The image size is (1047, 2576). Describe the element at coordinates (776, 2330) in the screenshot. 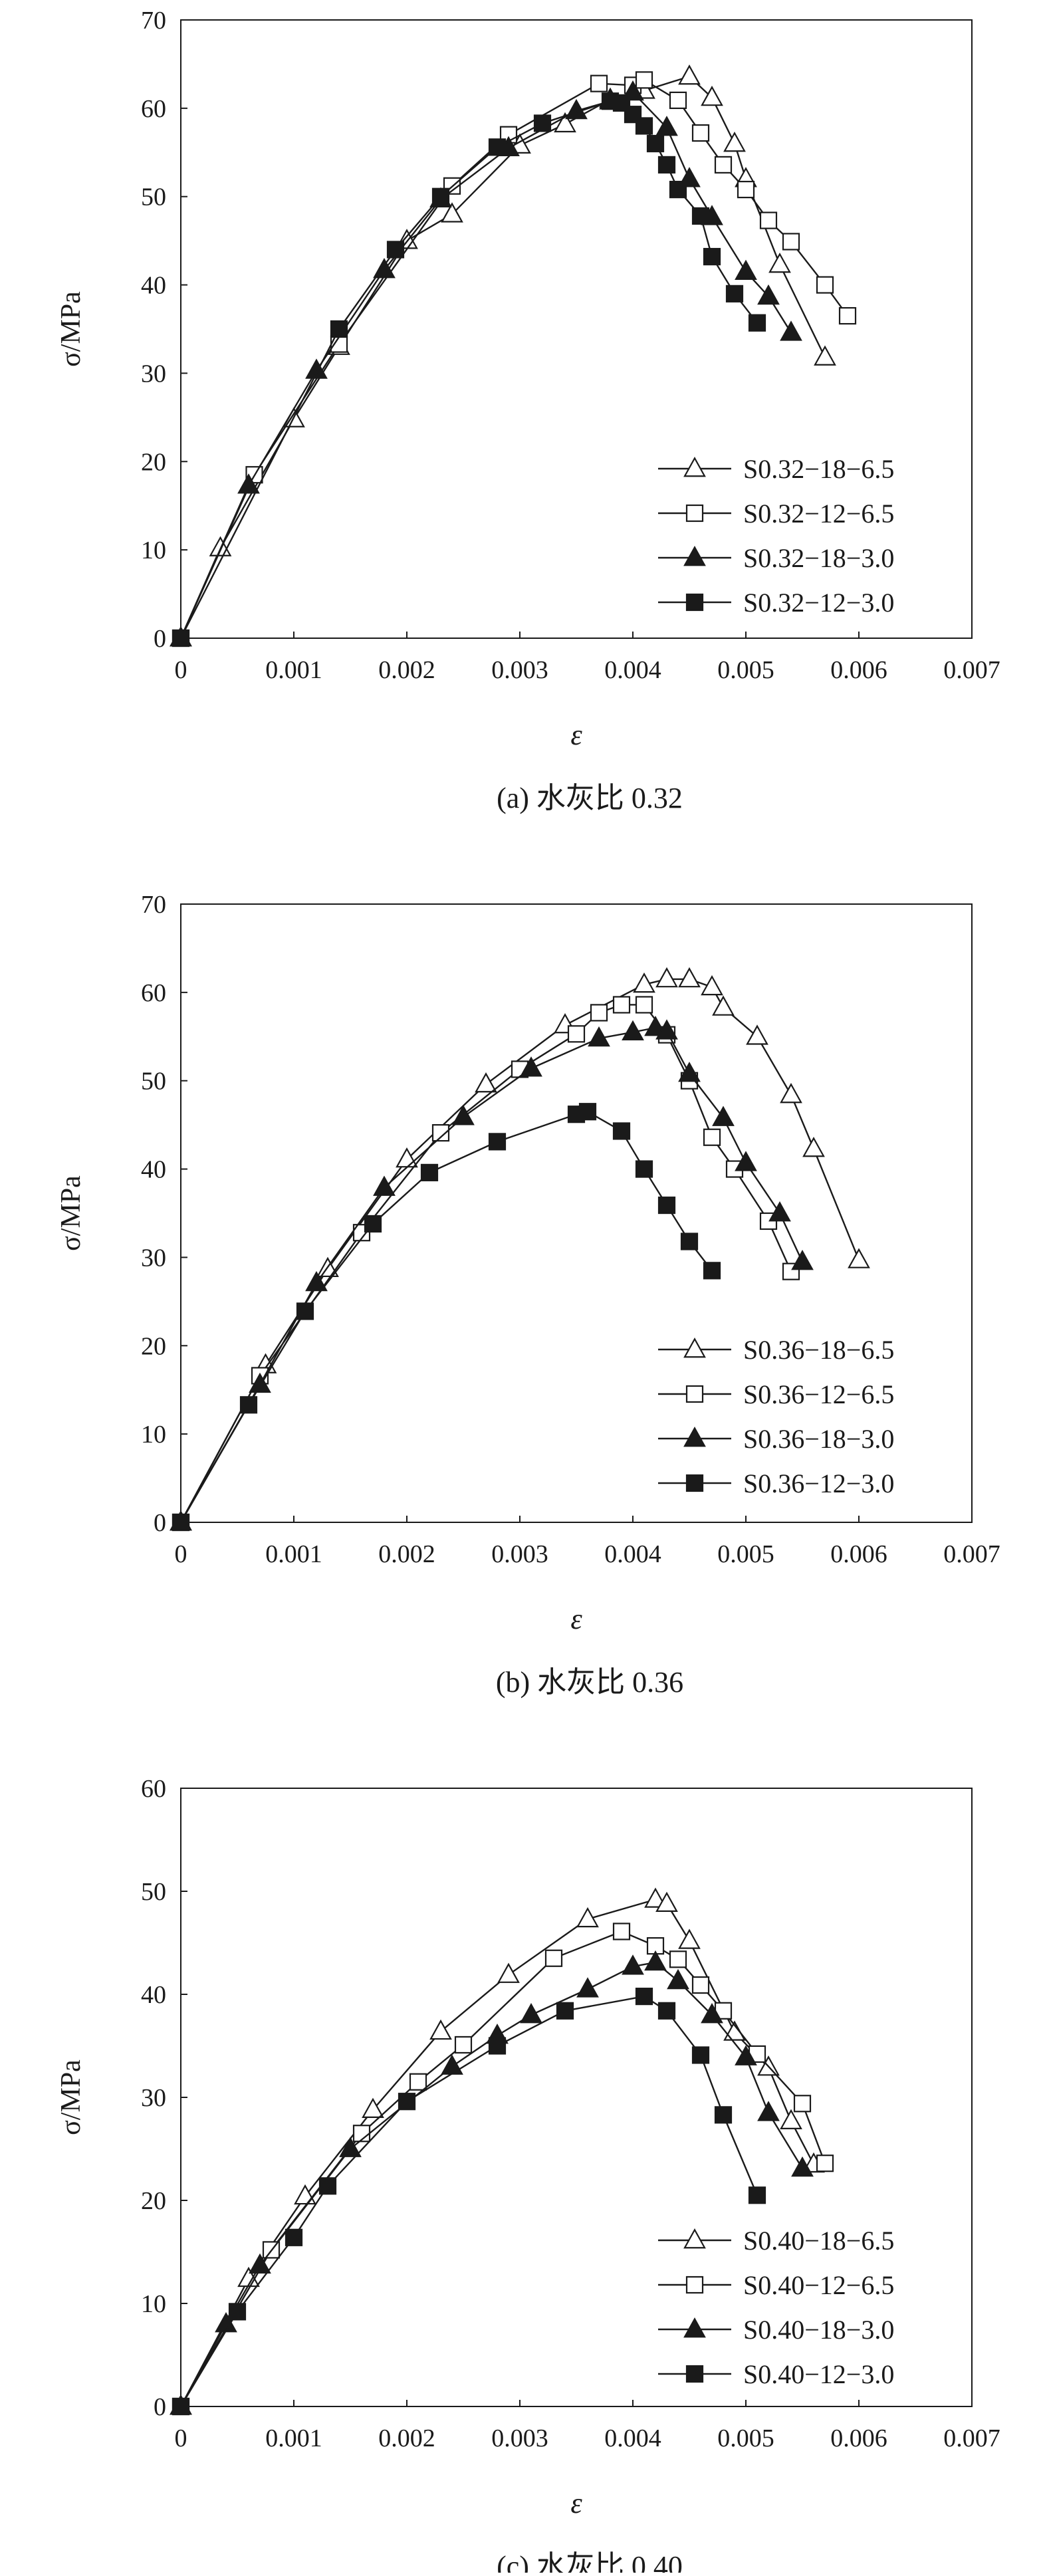

I see `legend-item: S0.40−18−3.0` at that location.